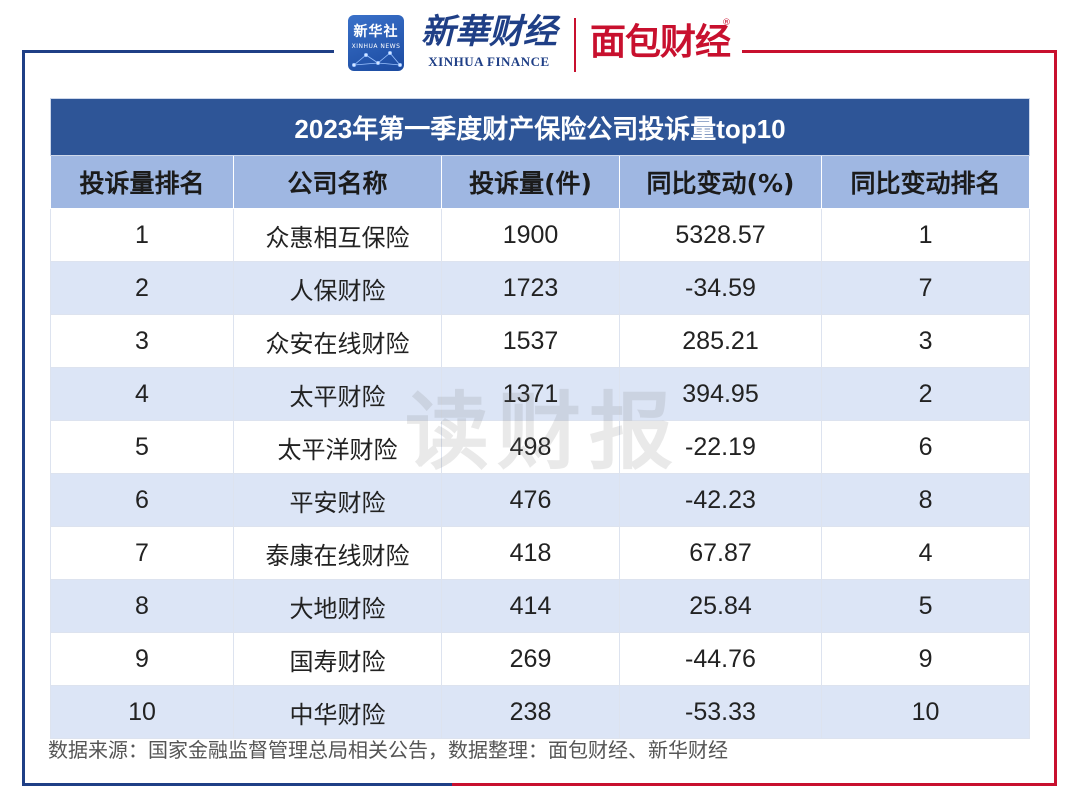 This screenshot has height=804, width=1080. I want to click on frame-border-bottom-left, so click(237, 784).